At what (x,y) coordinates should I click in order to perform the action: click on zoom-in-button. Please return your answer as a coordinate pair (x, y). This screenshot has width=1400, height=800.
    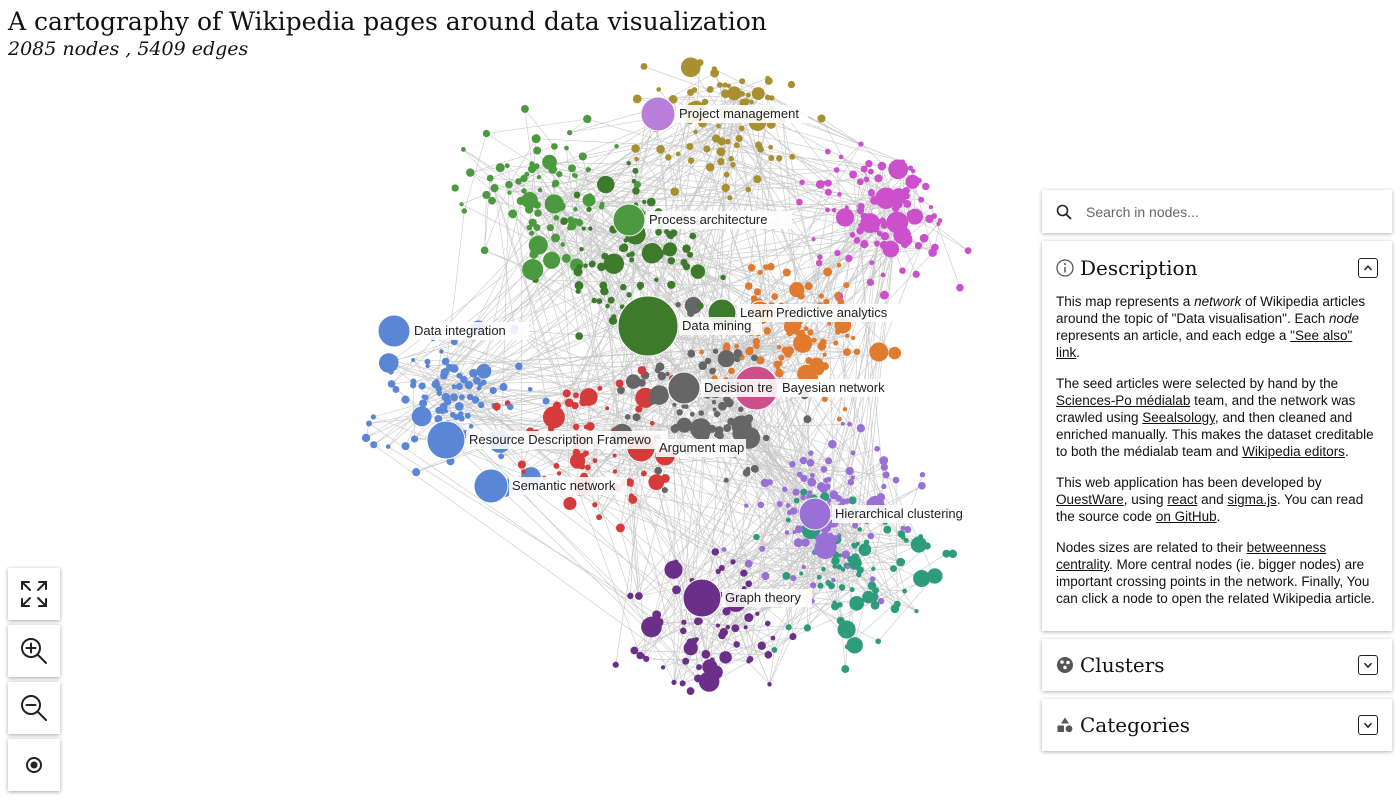
    Looking at the image, I should click on (34, 651).